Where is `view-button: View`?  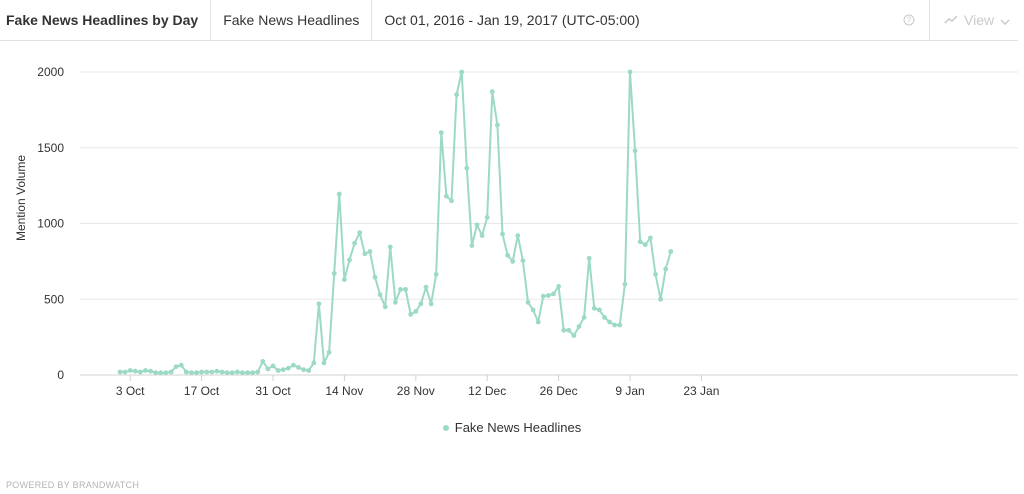
view-button: View is located at coordinates (974, 20).